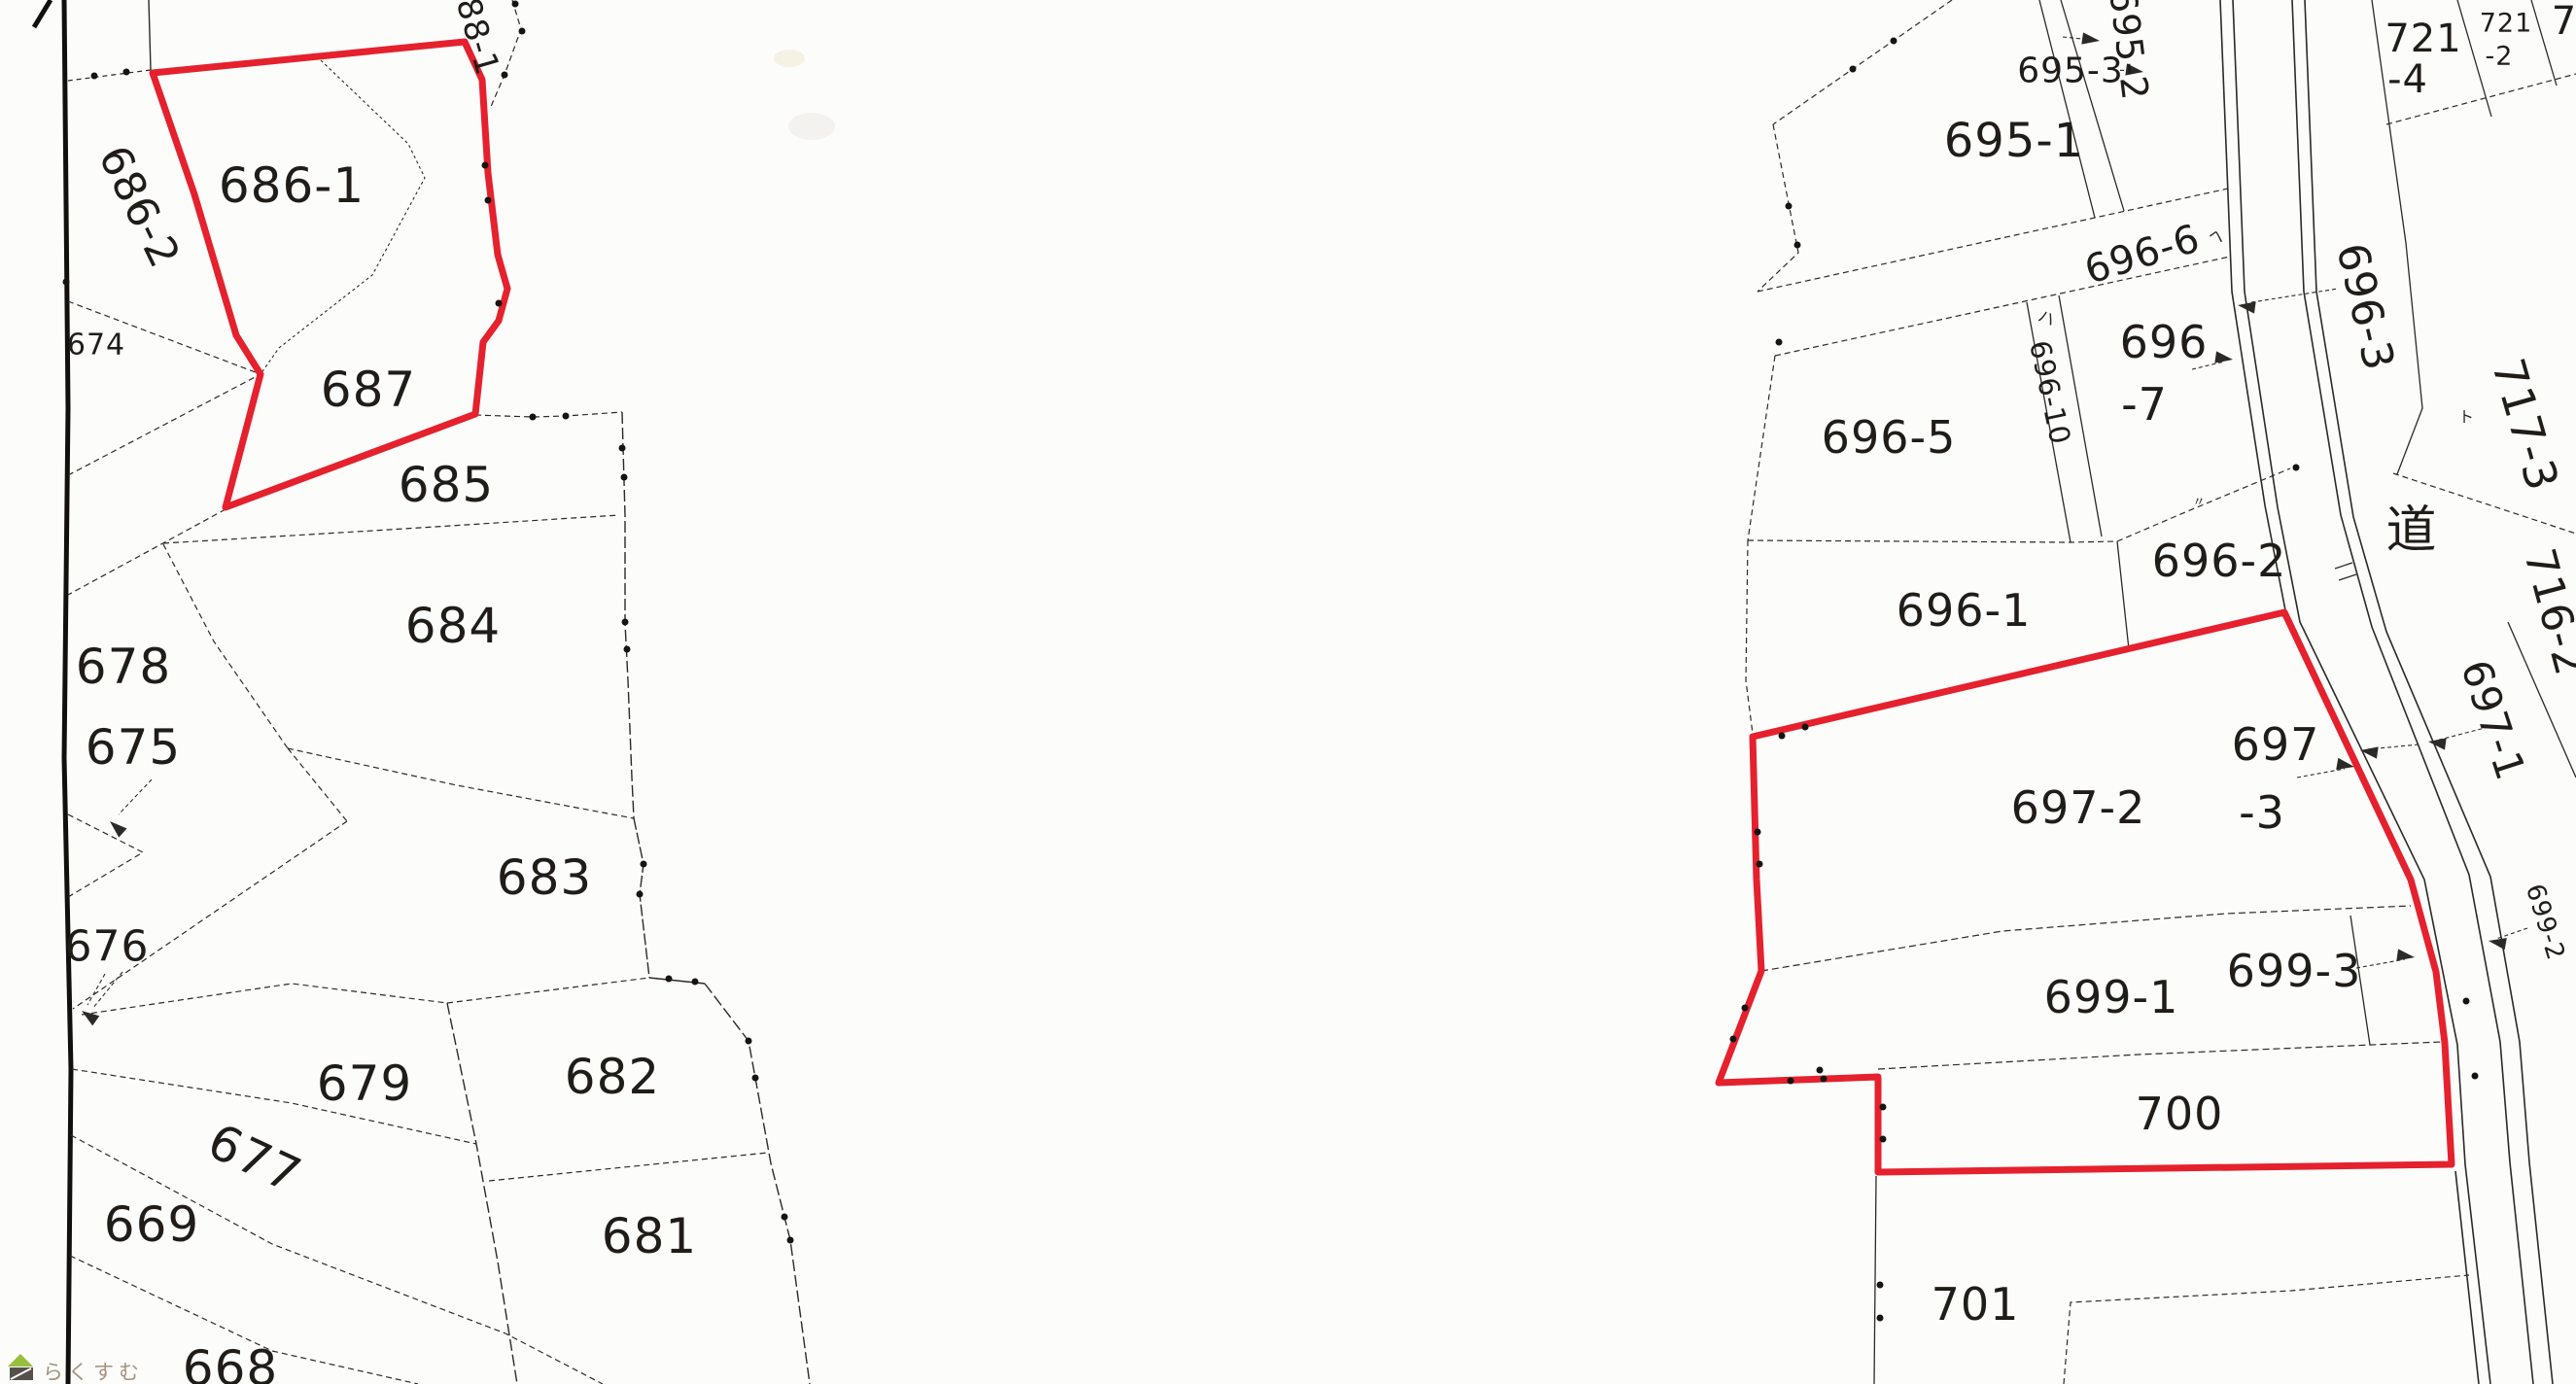 Image resolution: width=2576 pixels, height=1384 pixels. I want to click on scan-smudges, so click(804, 95).